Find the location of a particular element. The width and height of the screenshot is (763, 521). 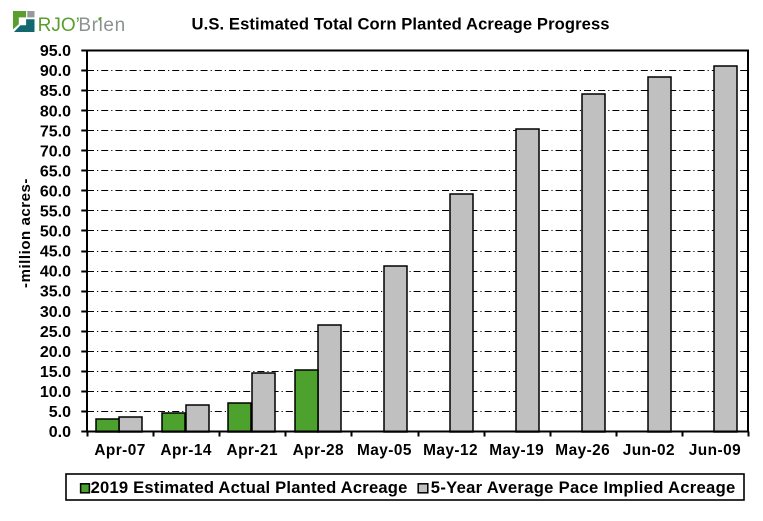

svg-text: May-12 is located at coordinates (450, 450).